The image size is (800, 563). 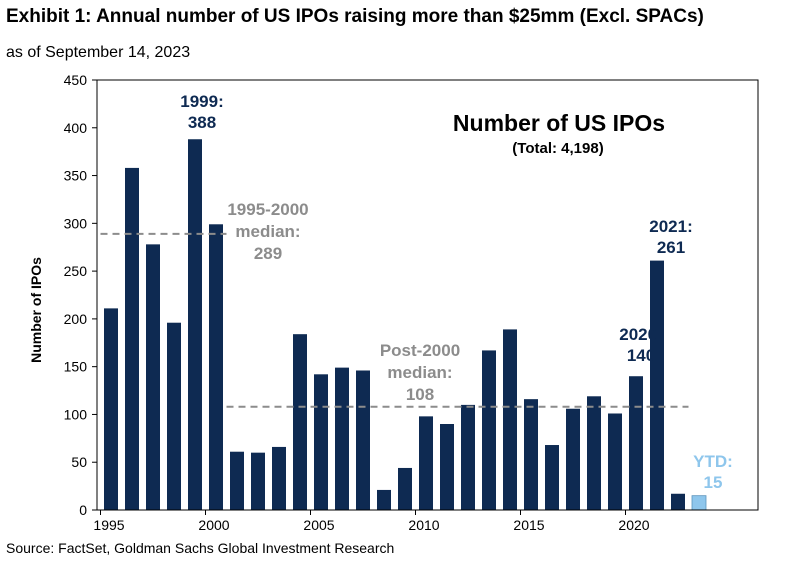 What do you see at coordinates (510, 419) in the screenshot?
I see `bar-2014` at bounding box center [510, 419].